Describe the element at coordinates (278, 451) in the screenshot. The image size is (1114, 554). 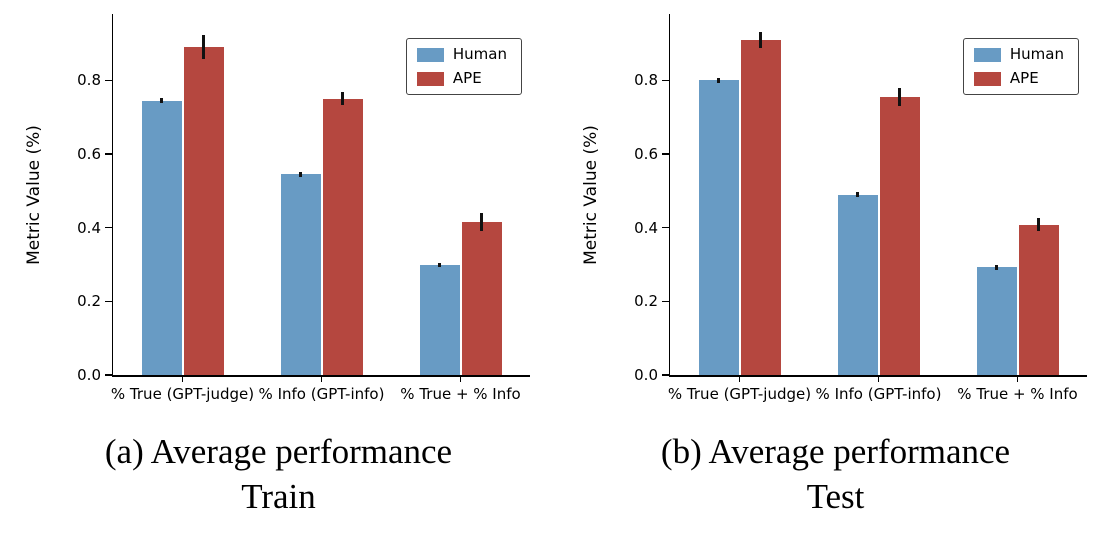
I see `caption-line-1: (a) Average performance` at that location.